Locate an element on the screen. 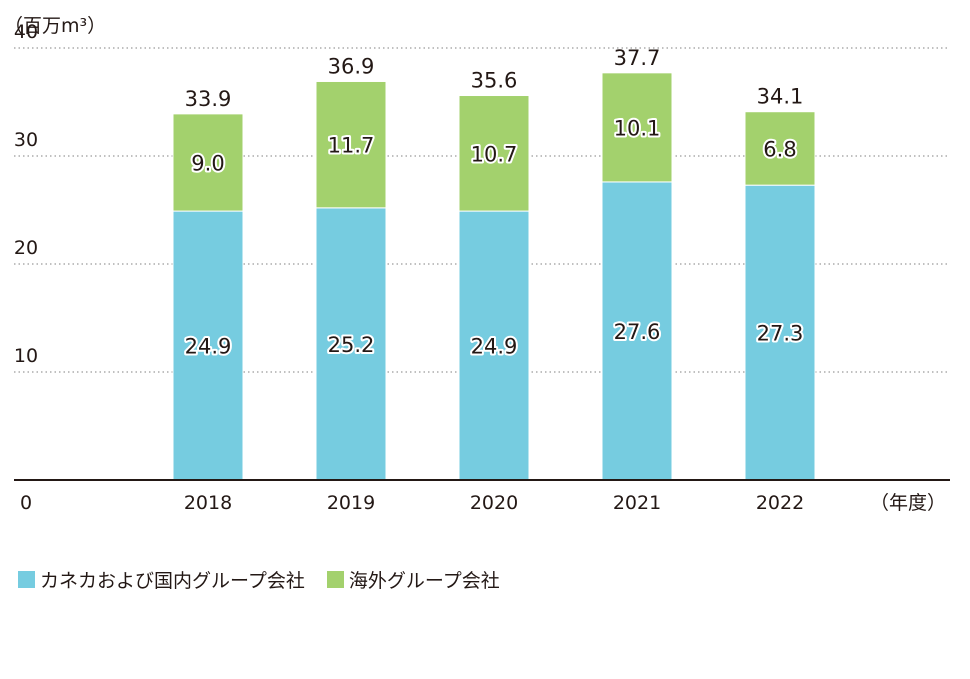 The image size is (970, 679). total-label: 36.9 is located at coordinates (351, 66).